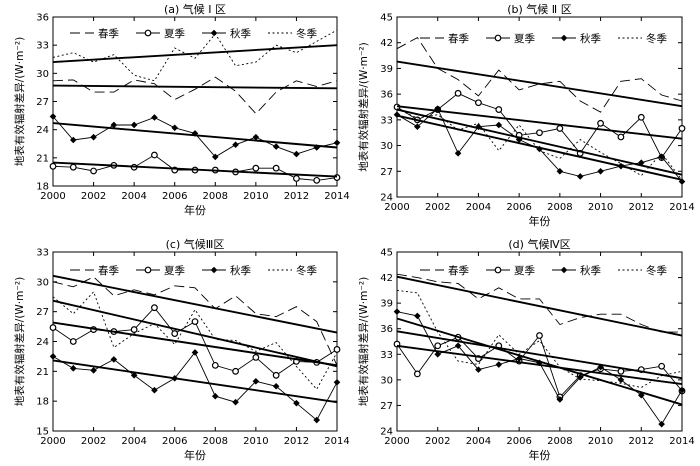  I want to click on plot-frame, so click(195, 101).